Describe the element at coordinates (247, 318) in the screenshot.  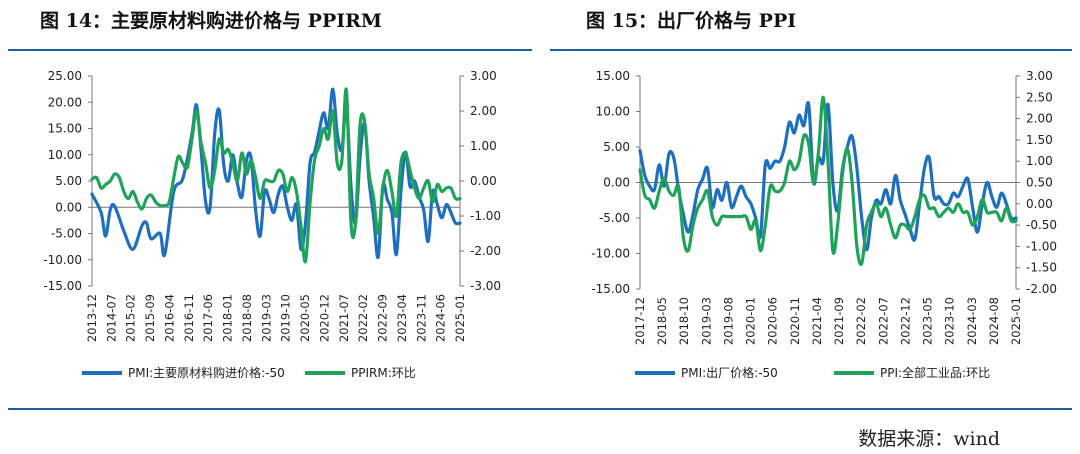
I see `x-tick-label: 2018-08` at that location.